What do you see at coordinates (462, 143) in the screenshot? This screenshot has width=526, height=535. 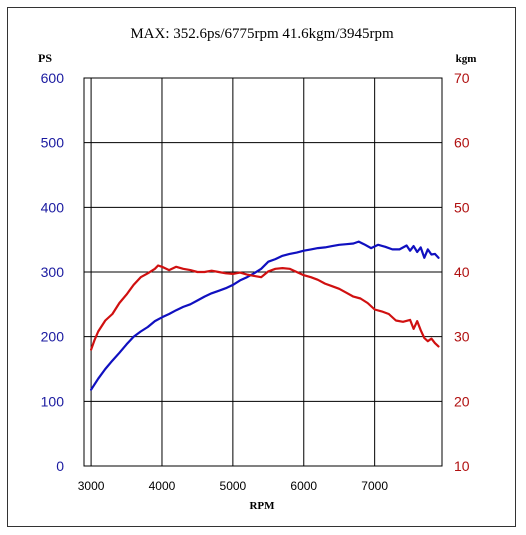 I see `y-right-tick-label: 60` at bounding box center [462, 143].